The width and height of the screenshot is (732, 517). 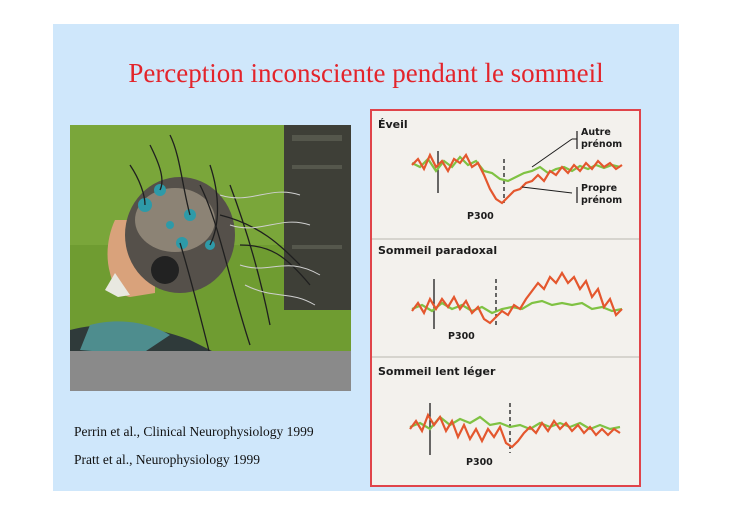 I want to click on legend-autre-line2: prénom, so click(x=601, y=144).